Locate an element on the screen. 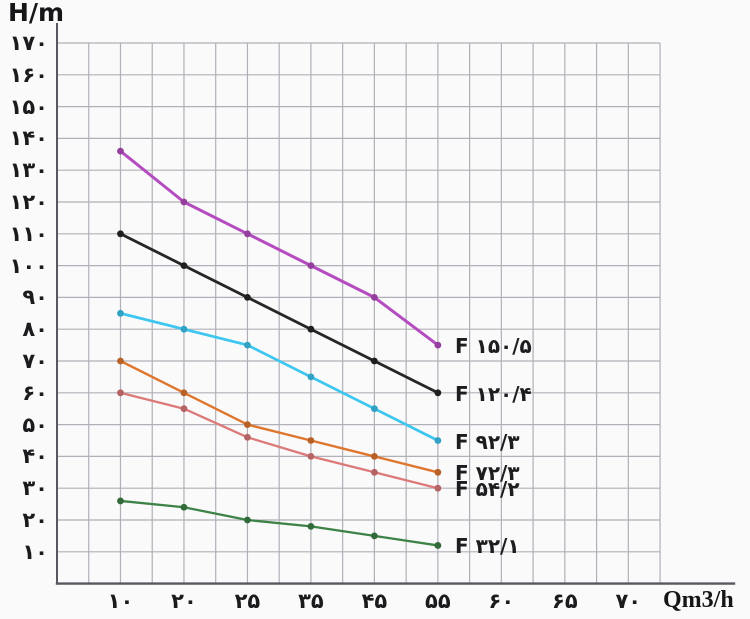 Image resolution: width=750 pixels, height=619 pixels. curve-label-f-92-3: F ۹۲/۳ is located at coordinates (487, 441).